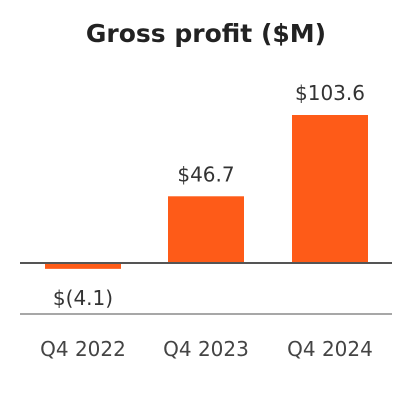 This screenshot has width=412, height=402. I want to click on value-label-0: $(4.1), so click(83, 298).